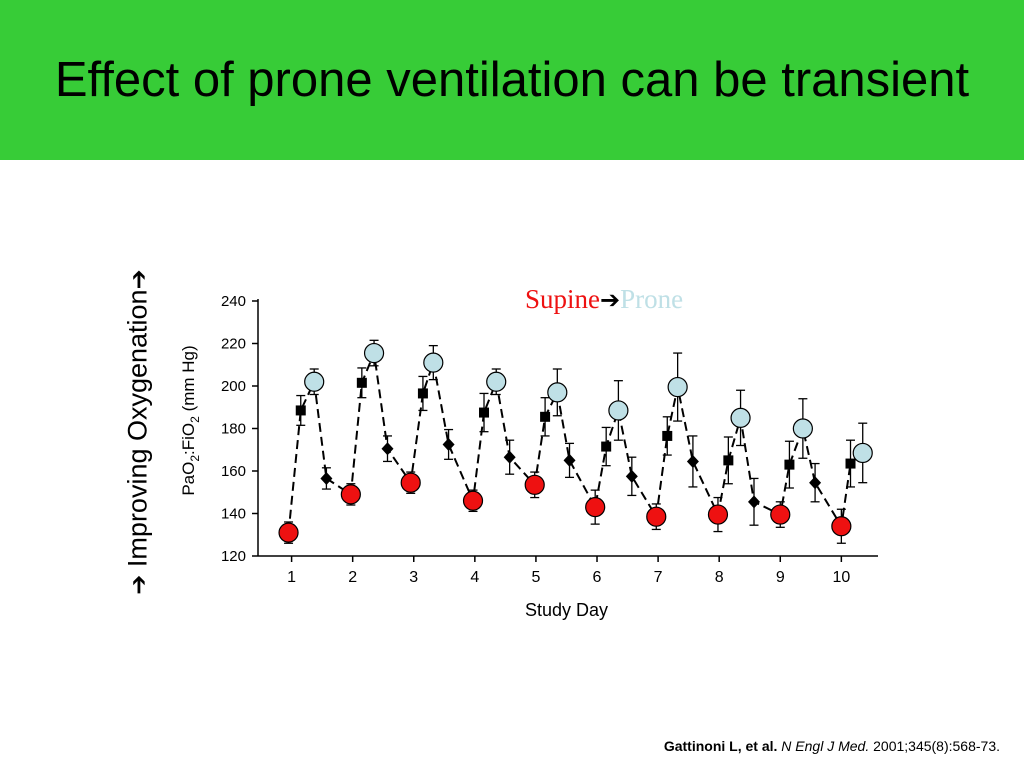 This screenshot has height=768, width=1024. What do you see at coordinates (780, 577) in the screenshot?
I see `x-tick-label: 9` at bounding box center [780, 577].